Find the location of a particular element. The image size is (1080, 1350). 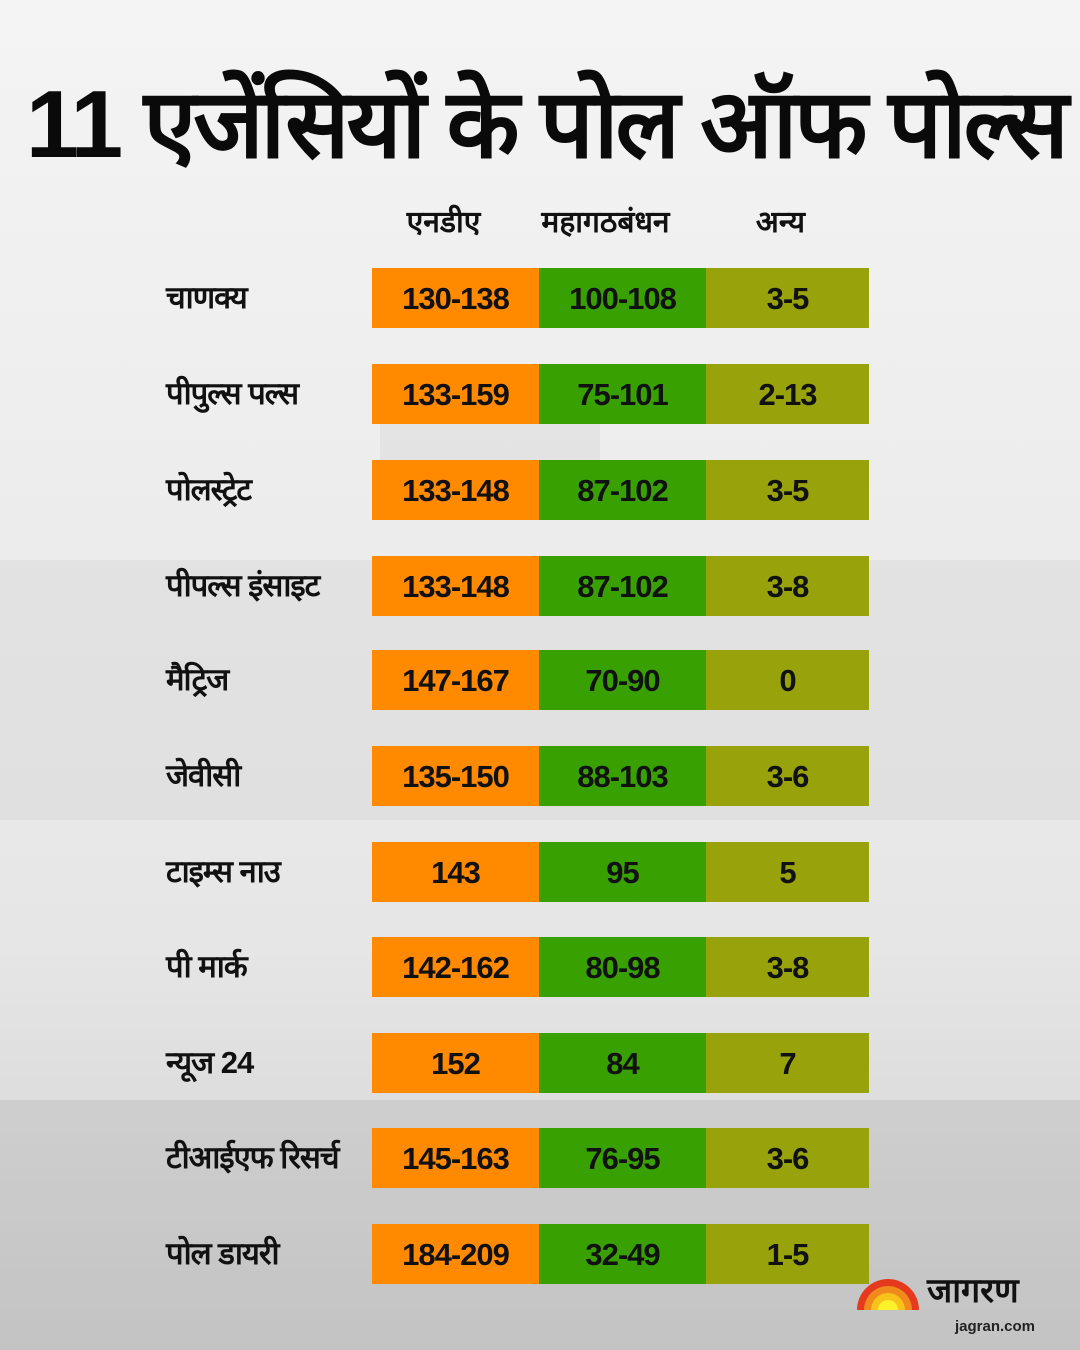

agency-label: पीपुल्स पल्स is located at coordinates (232, 393).